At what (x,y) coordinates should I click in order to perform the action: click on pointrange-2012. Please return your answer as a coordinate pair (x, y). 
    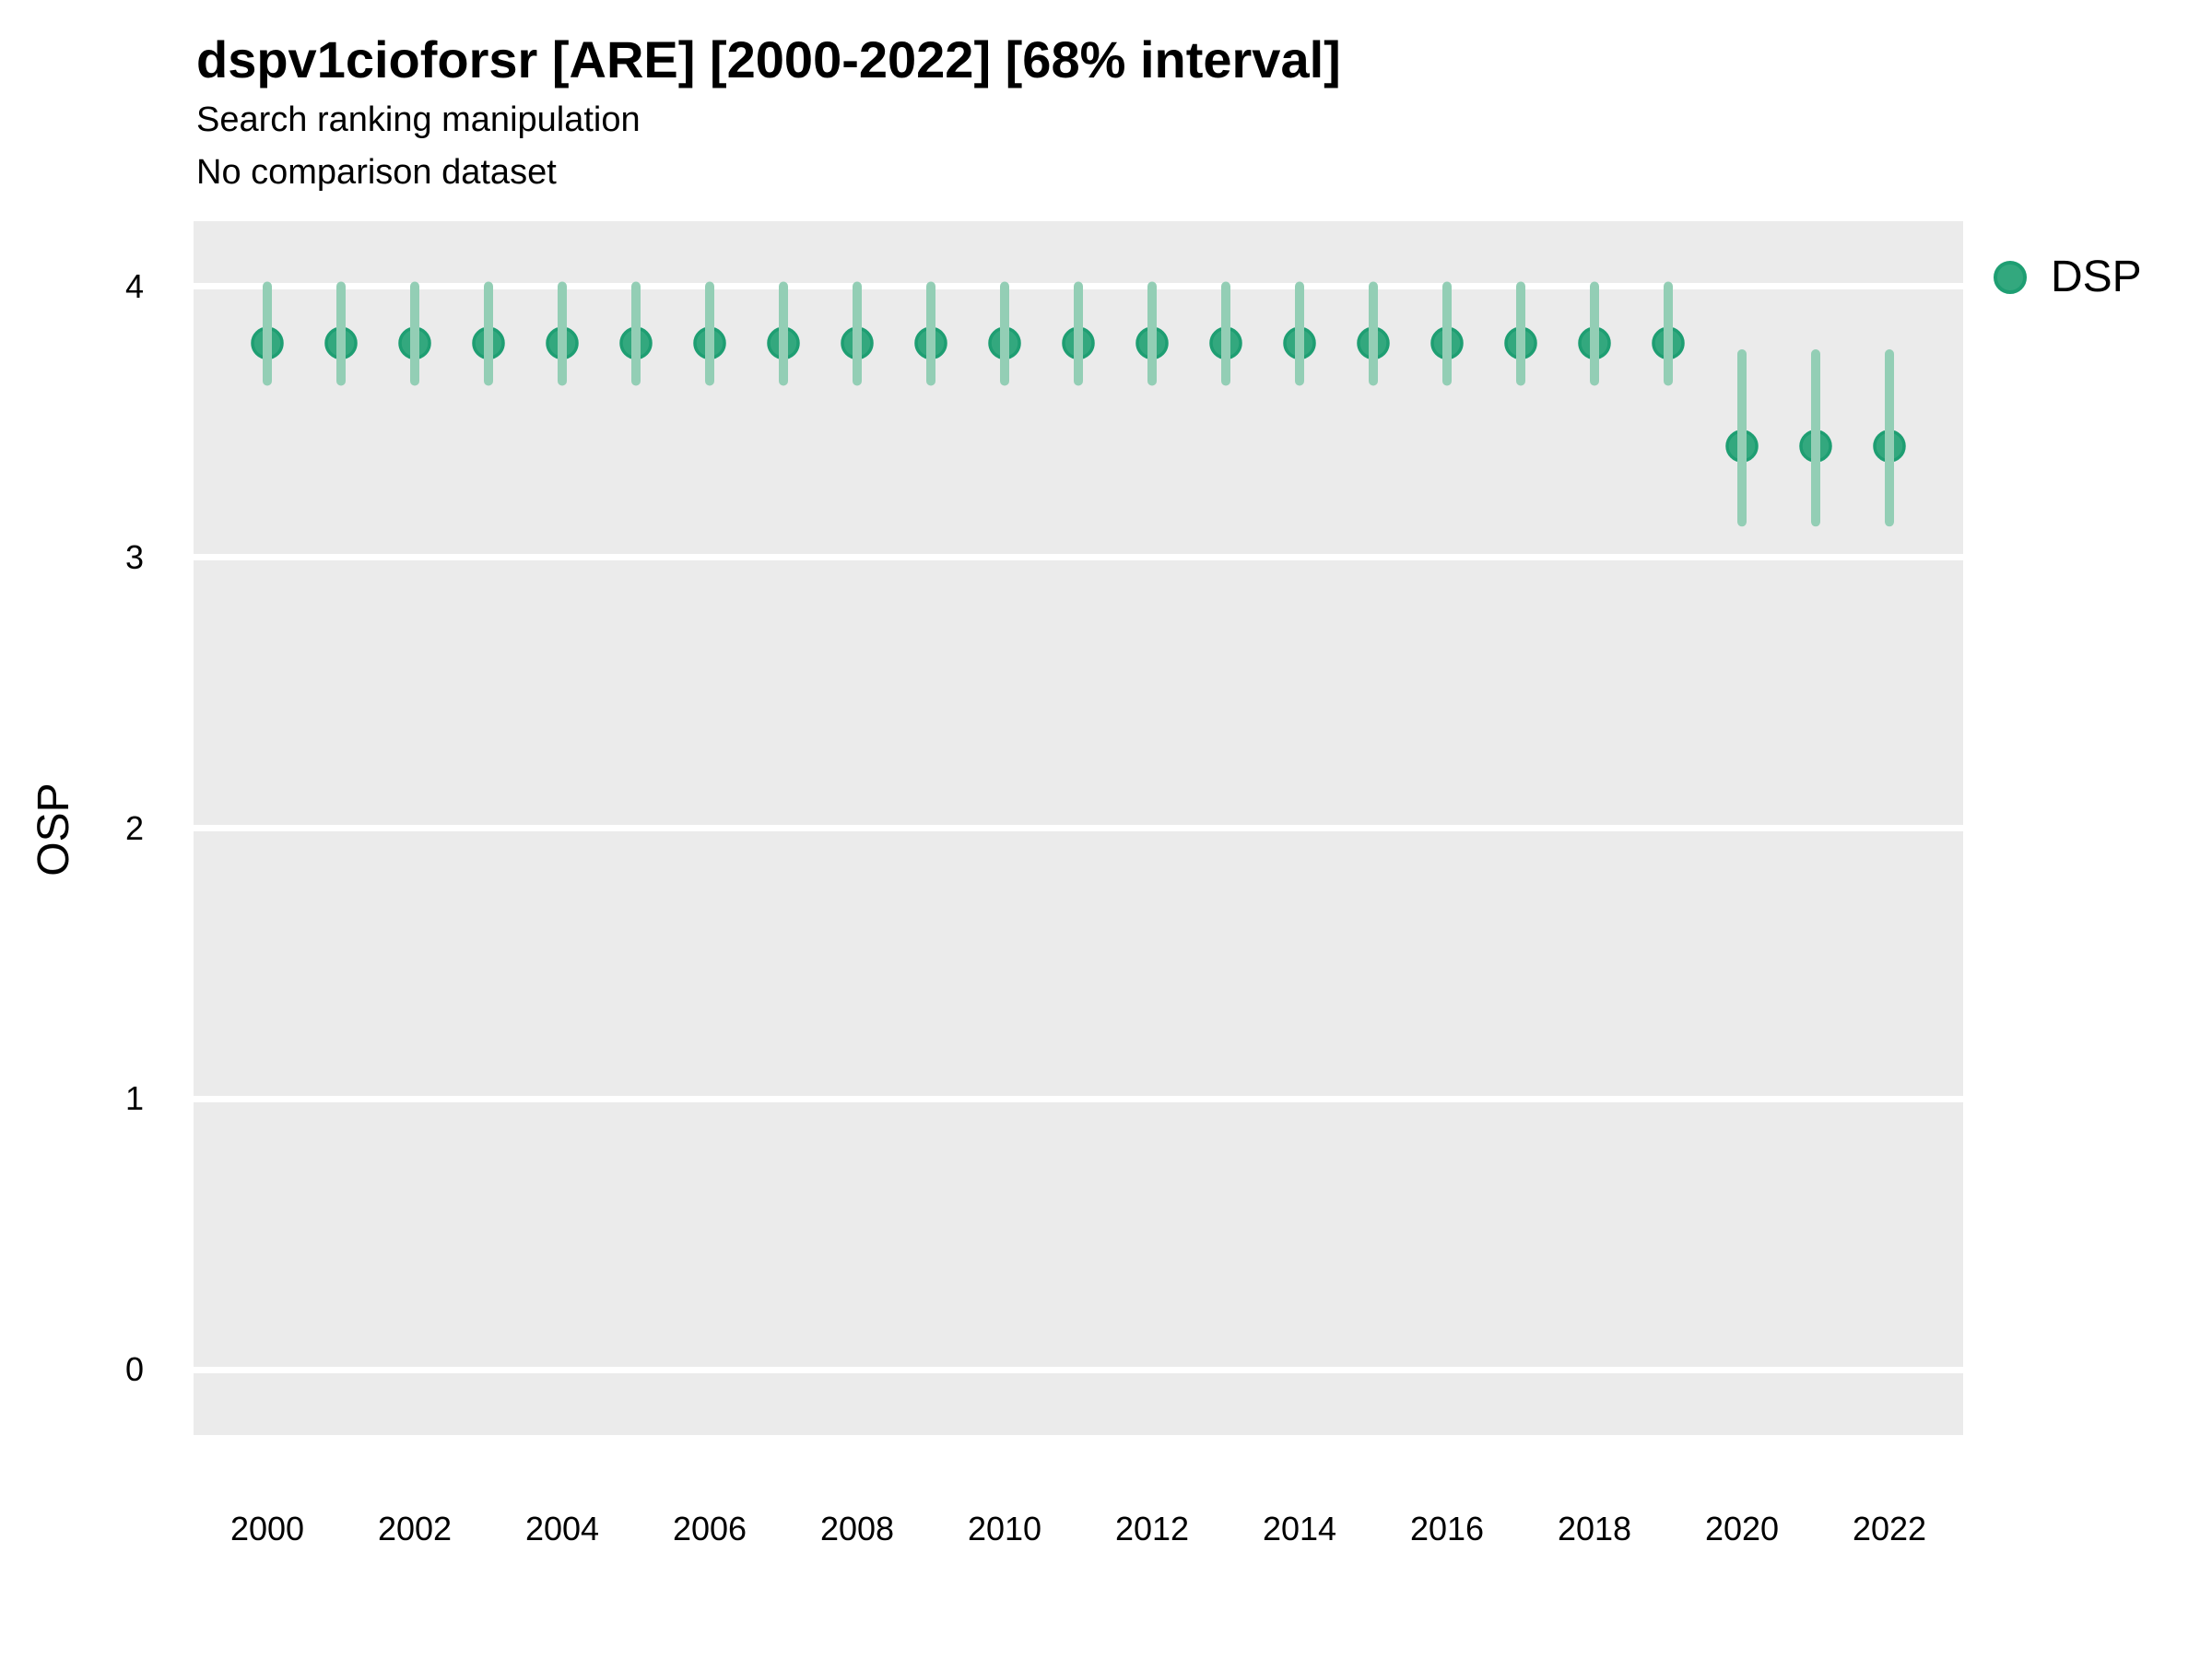
    Looking at the image, I should click on (1152, 333).